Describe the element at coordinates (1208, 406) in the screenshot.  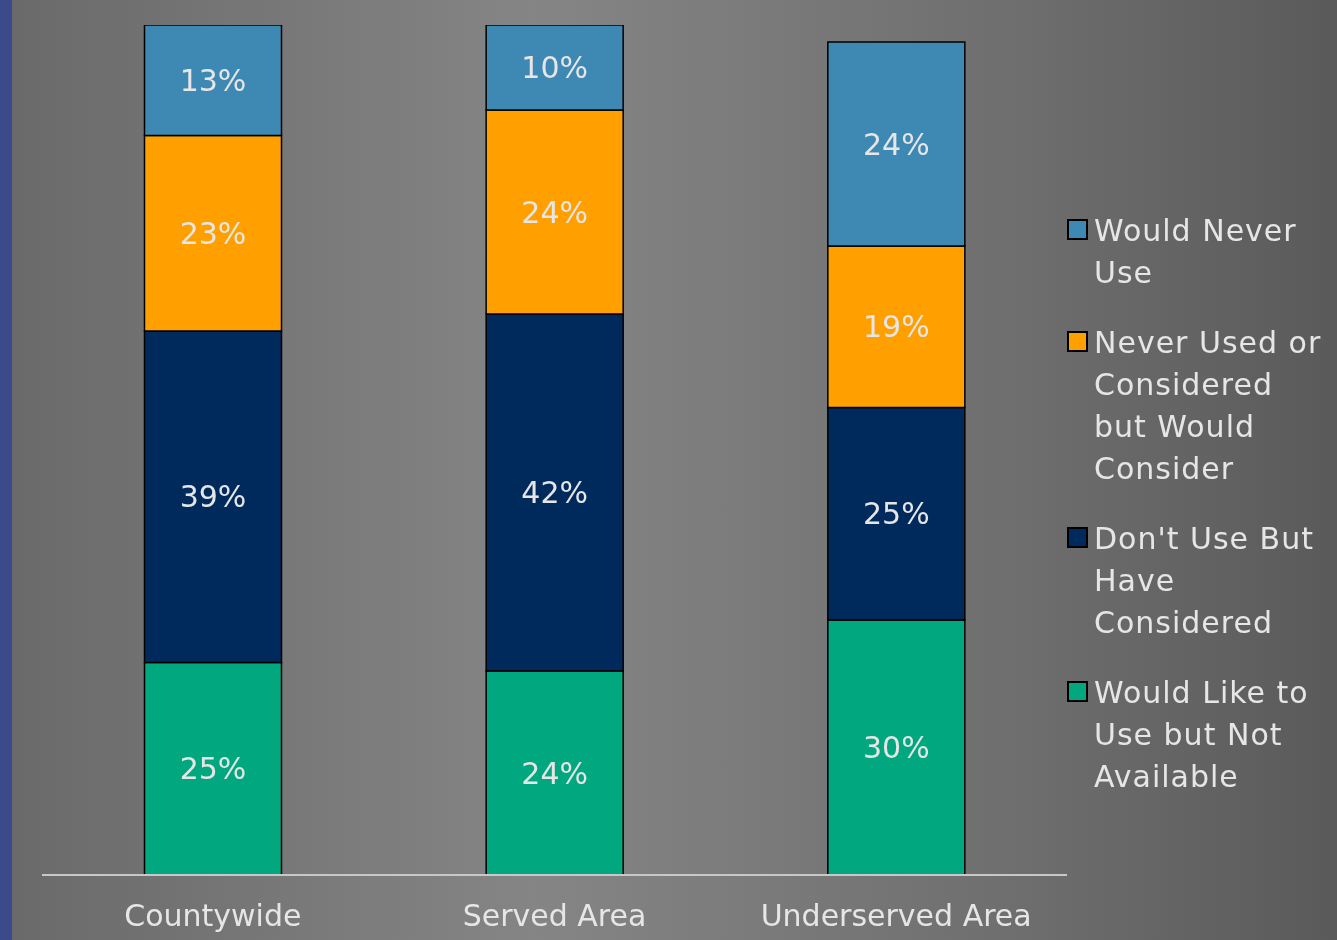
I see `legend-label: Never Used or Considered but Would Consider` at that location.